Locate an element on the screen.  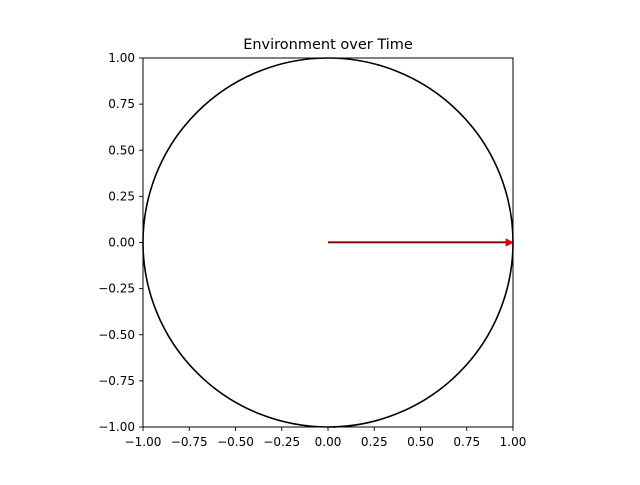
y-tick-label: 0.75 is located at coordinates (121, 104).